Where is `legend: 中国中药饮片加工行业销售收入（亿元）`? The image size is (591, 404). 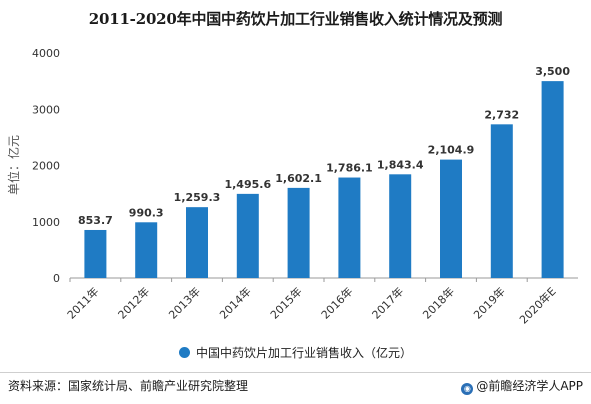 legend: 中国中药饮片加工行业销售收入（亿元） is located at coordinates (295, 352).